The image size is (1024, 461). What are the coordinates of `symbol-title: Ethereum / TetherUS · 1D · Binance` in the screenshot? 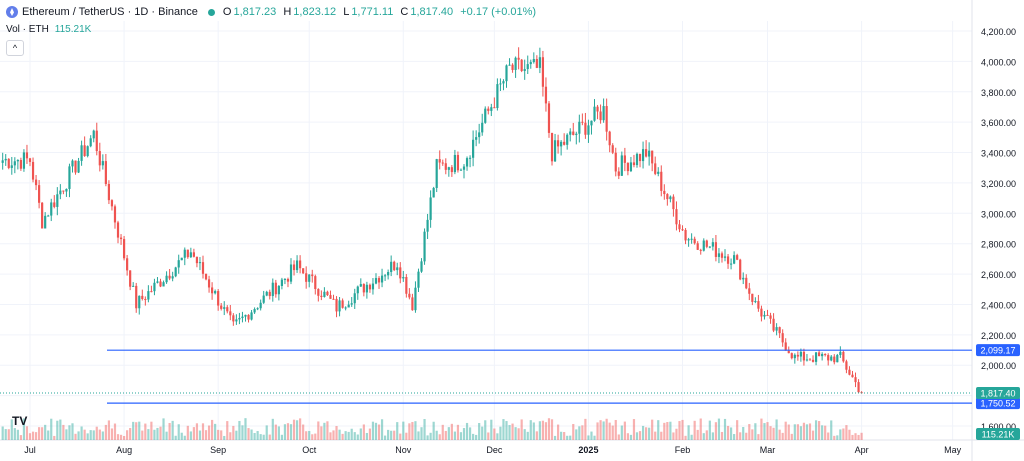 It's located at (110, 12).